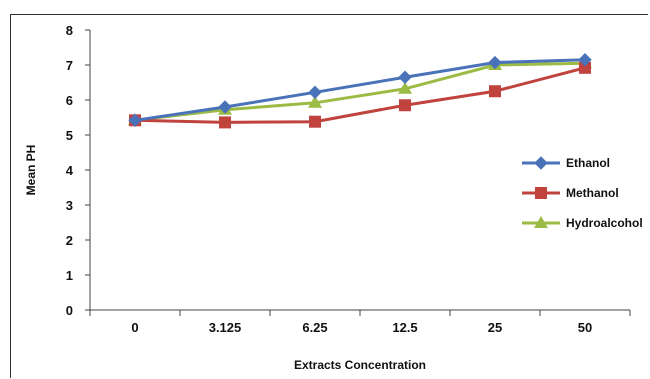  I want to click on x-tick-label: 12.5, so click(404, 327).